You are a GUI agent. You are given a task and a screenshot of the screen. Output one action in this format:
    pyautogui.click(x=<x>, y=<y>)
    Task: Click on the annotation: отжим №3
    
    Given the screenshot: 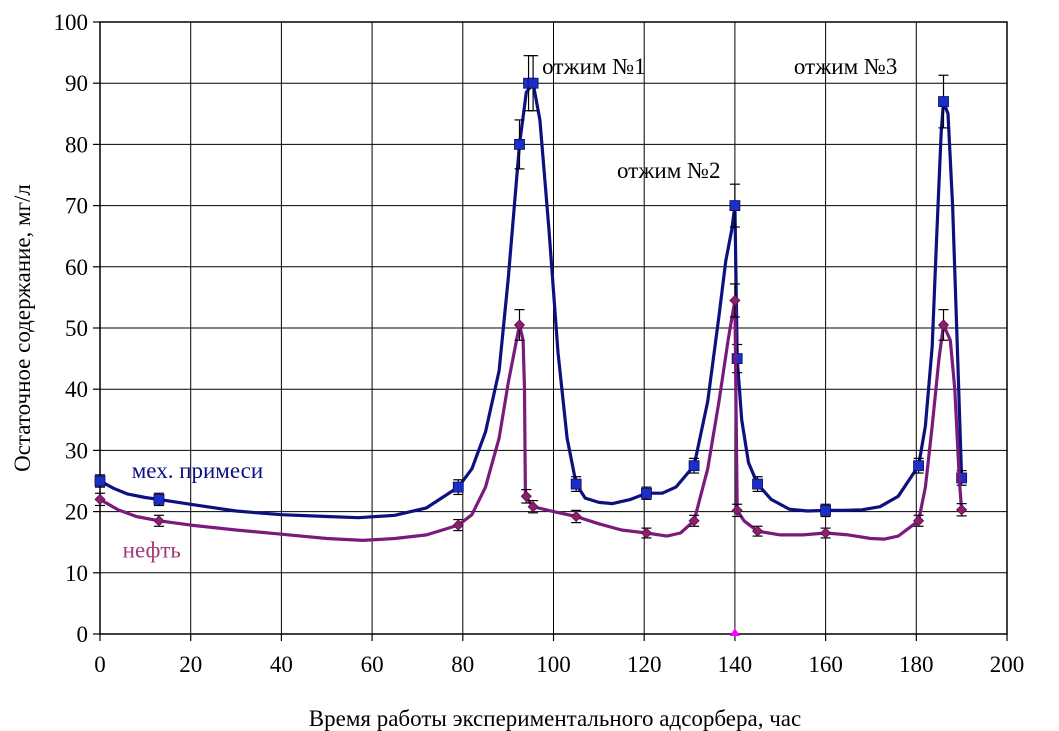 What is the action you would take?
    pyautogui.click(x=845, y=66)
    